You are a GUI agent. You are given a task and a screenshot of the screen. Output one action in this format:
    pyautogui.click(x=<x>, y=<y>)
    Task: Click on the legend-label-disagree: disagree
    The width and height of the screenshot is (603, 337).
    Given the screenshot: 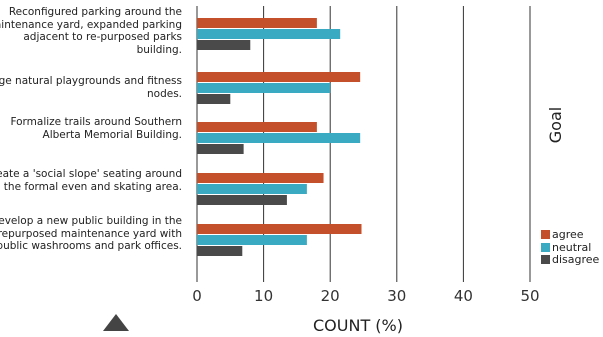 What is the action you would take?
    pyautogui.click(x=576, y=259)
    